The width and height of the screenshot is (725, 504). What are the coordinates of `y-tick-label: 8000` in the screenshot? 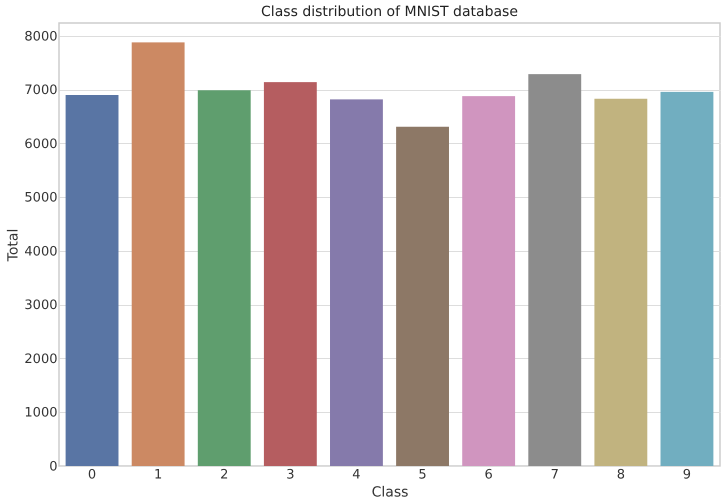 It's located at (41, 36).